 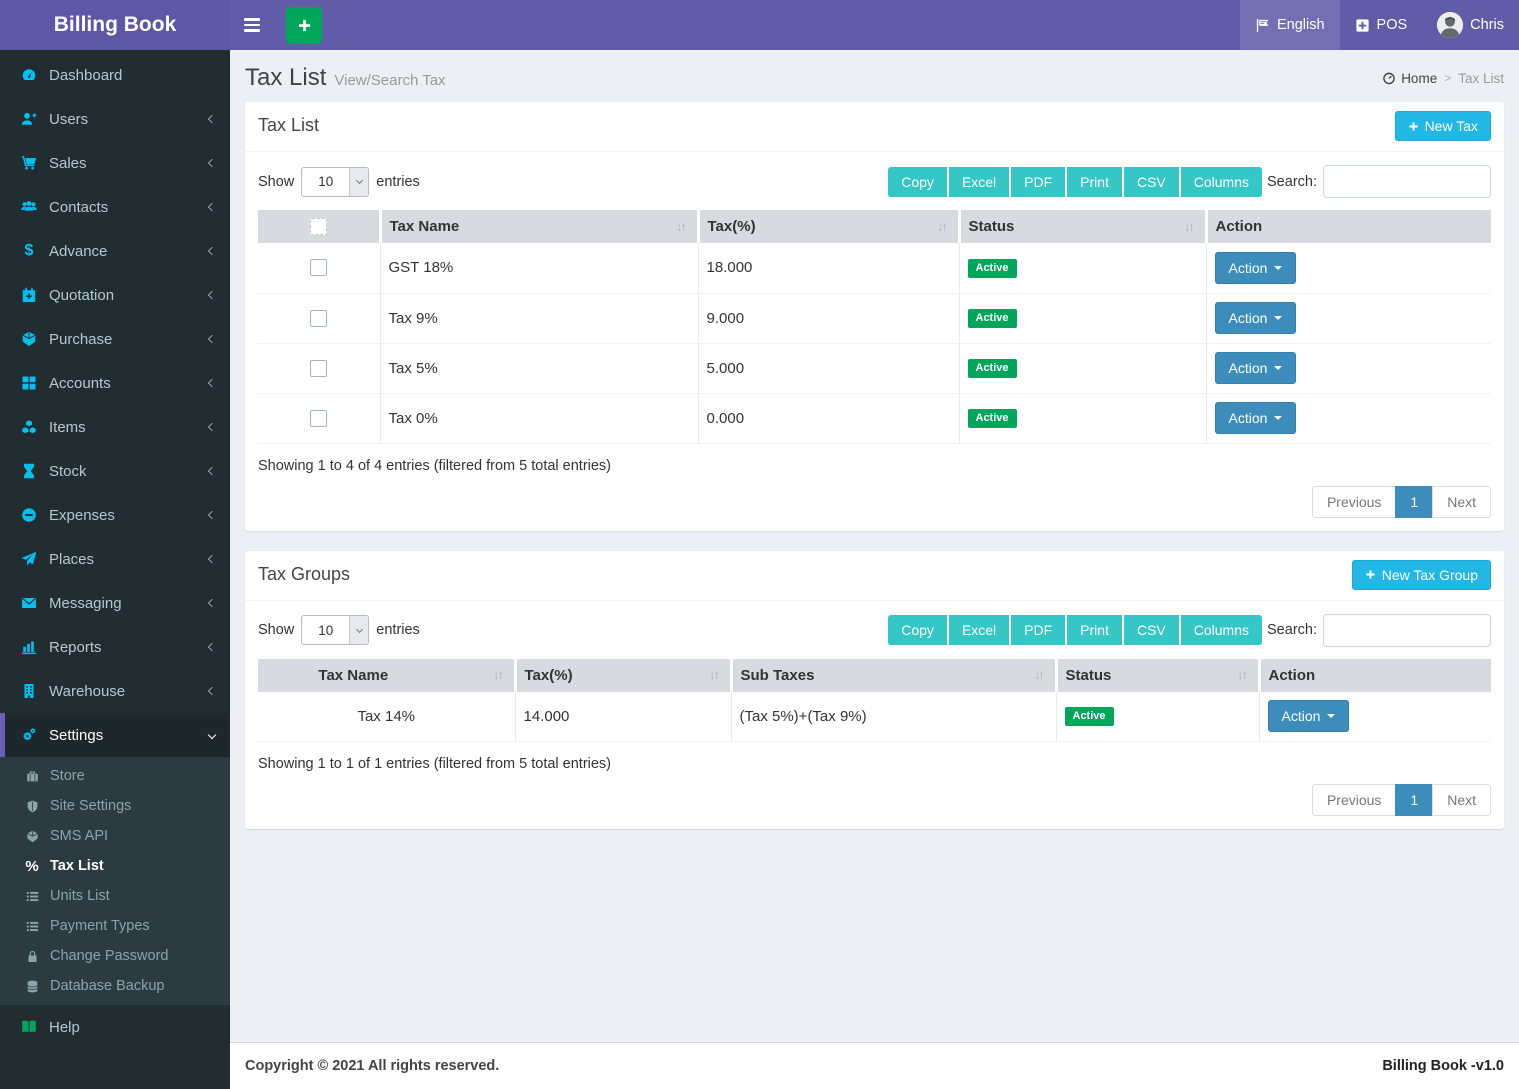 I want to click on sidebar-item-messaging: Messaging, so click(x=115, y=603).